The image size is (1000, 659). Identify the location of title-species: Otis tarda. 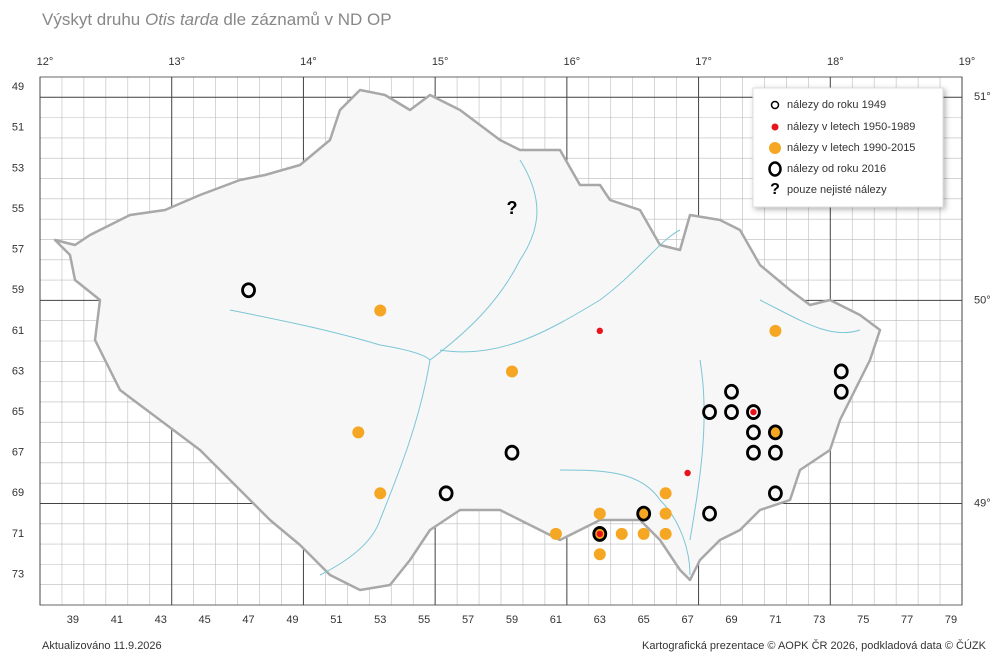
(182, 19).